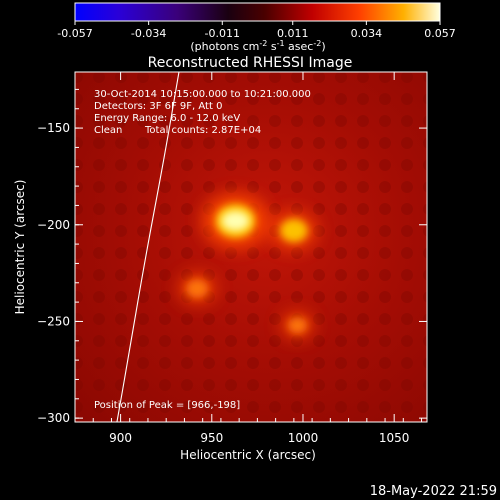  I want to click on sources, so click(247, 266).